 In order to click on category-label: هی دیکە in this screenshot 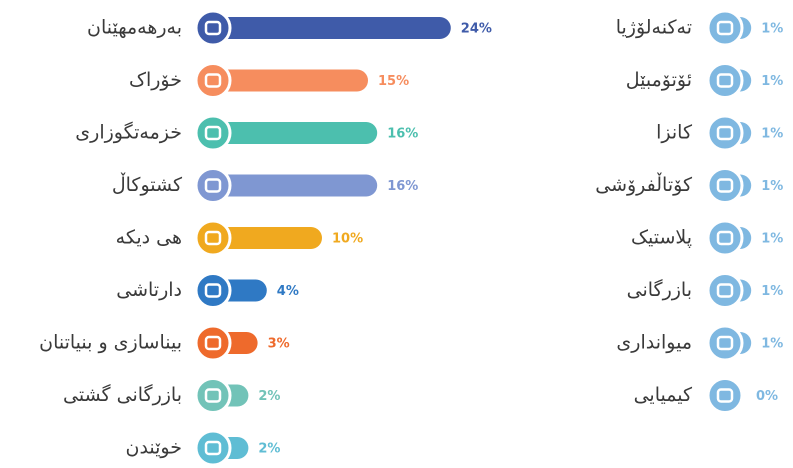, I will do `click(149, 238)`.